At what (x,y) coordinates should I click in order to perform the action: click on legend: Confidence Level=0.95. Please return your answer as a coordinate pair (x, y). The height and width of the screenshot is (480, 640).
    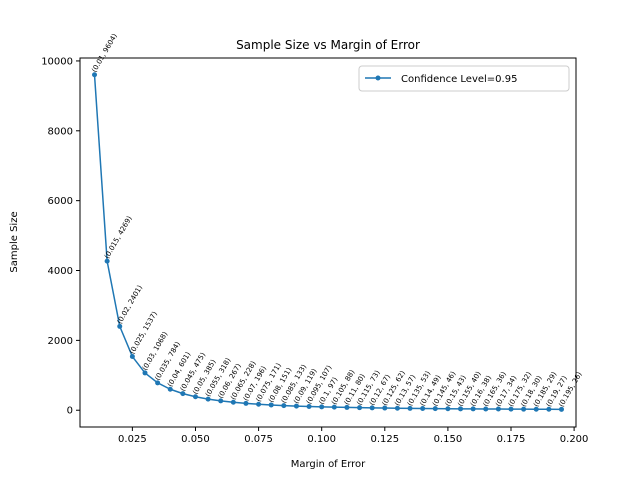
    Looking at the image, I should click on (464, 78).